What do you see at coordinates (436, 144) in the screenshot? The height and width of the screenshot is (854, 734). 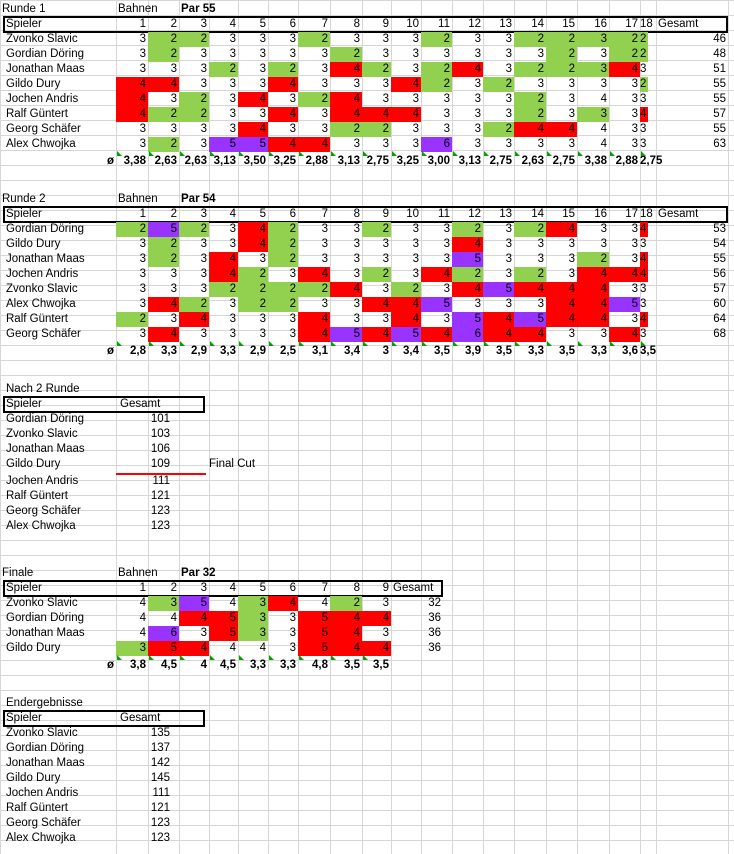 I see `score-cell: 6` at bounding box center [436, 144].